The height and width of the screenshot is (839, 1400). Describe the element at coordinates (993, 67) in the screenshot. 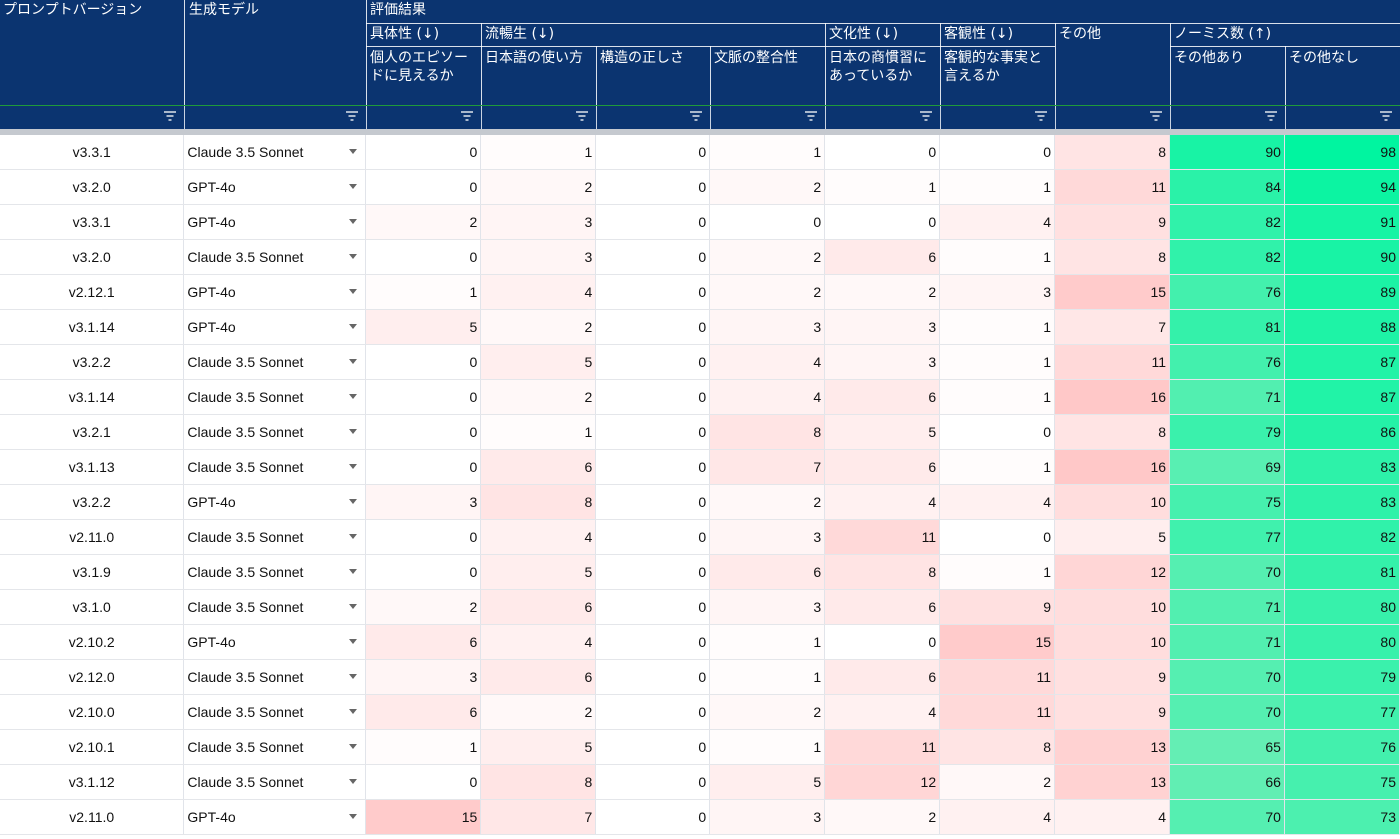

I see `header-objective-fact: 客観的な事実と言えるか` at that location.